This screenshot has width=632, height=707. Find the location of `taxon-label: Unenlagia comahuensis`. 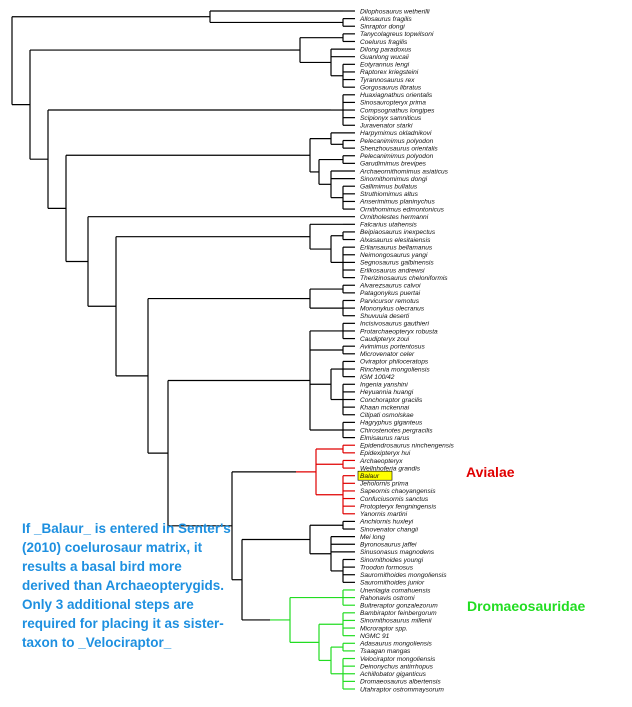

taxon-label: Unenlagia comahuensis is located at coordinates (395, 590).